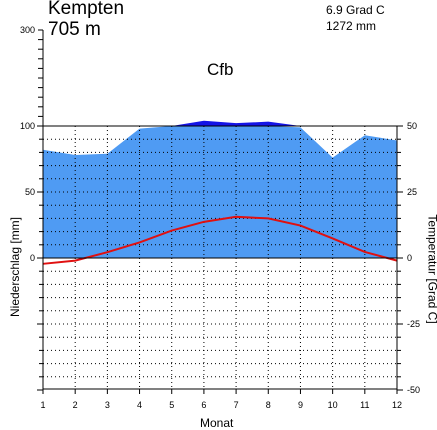 This screenshot has width=437, height=430. What do you see at coordinates (220, 123) in the screenshot?
I see `precipitation-excess-area` at bounding box center [220, 123].